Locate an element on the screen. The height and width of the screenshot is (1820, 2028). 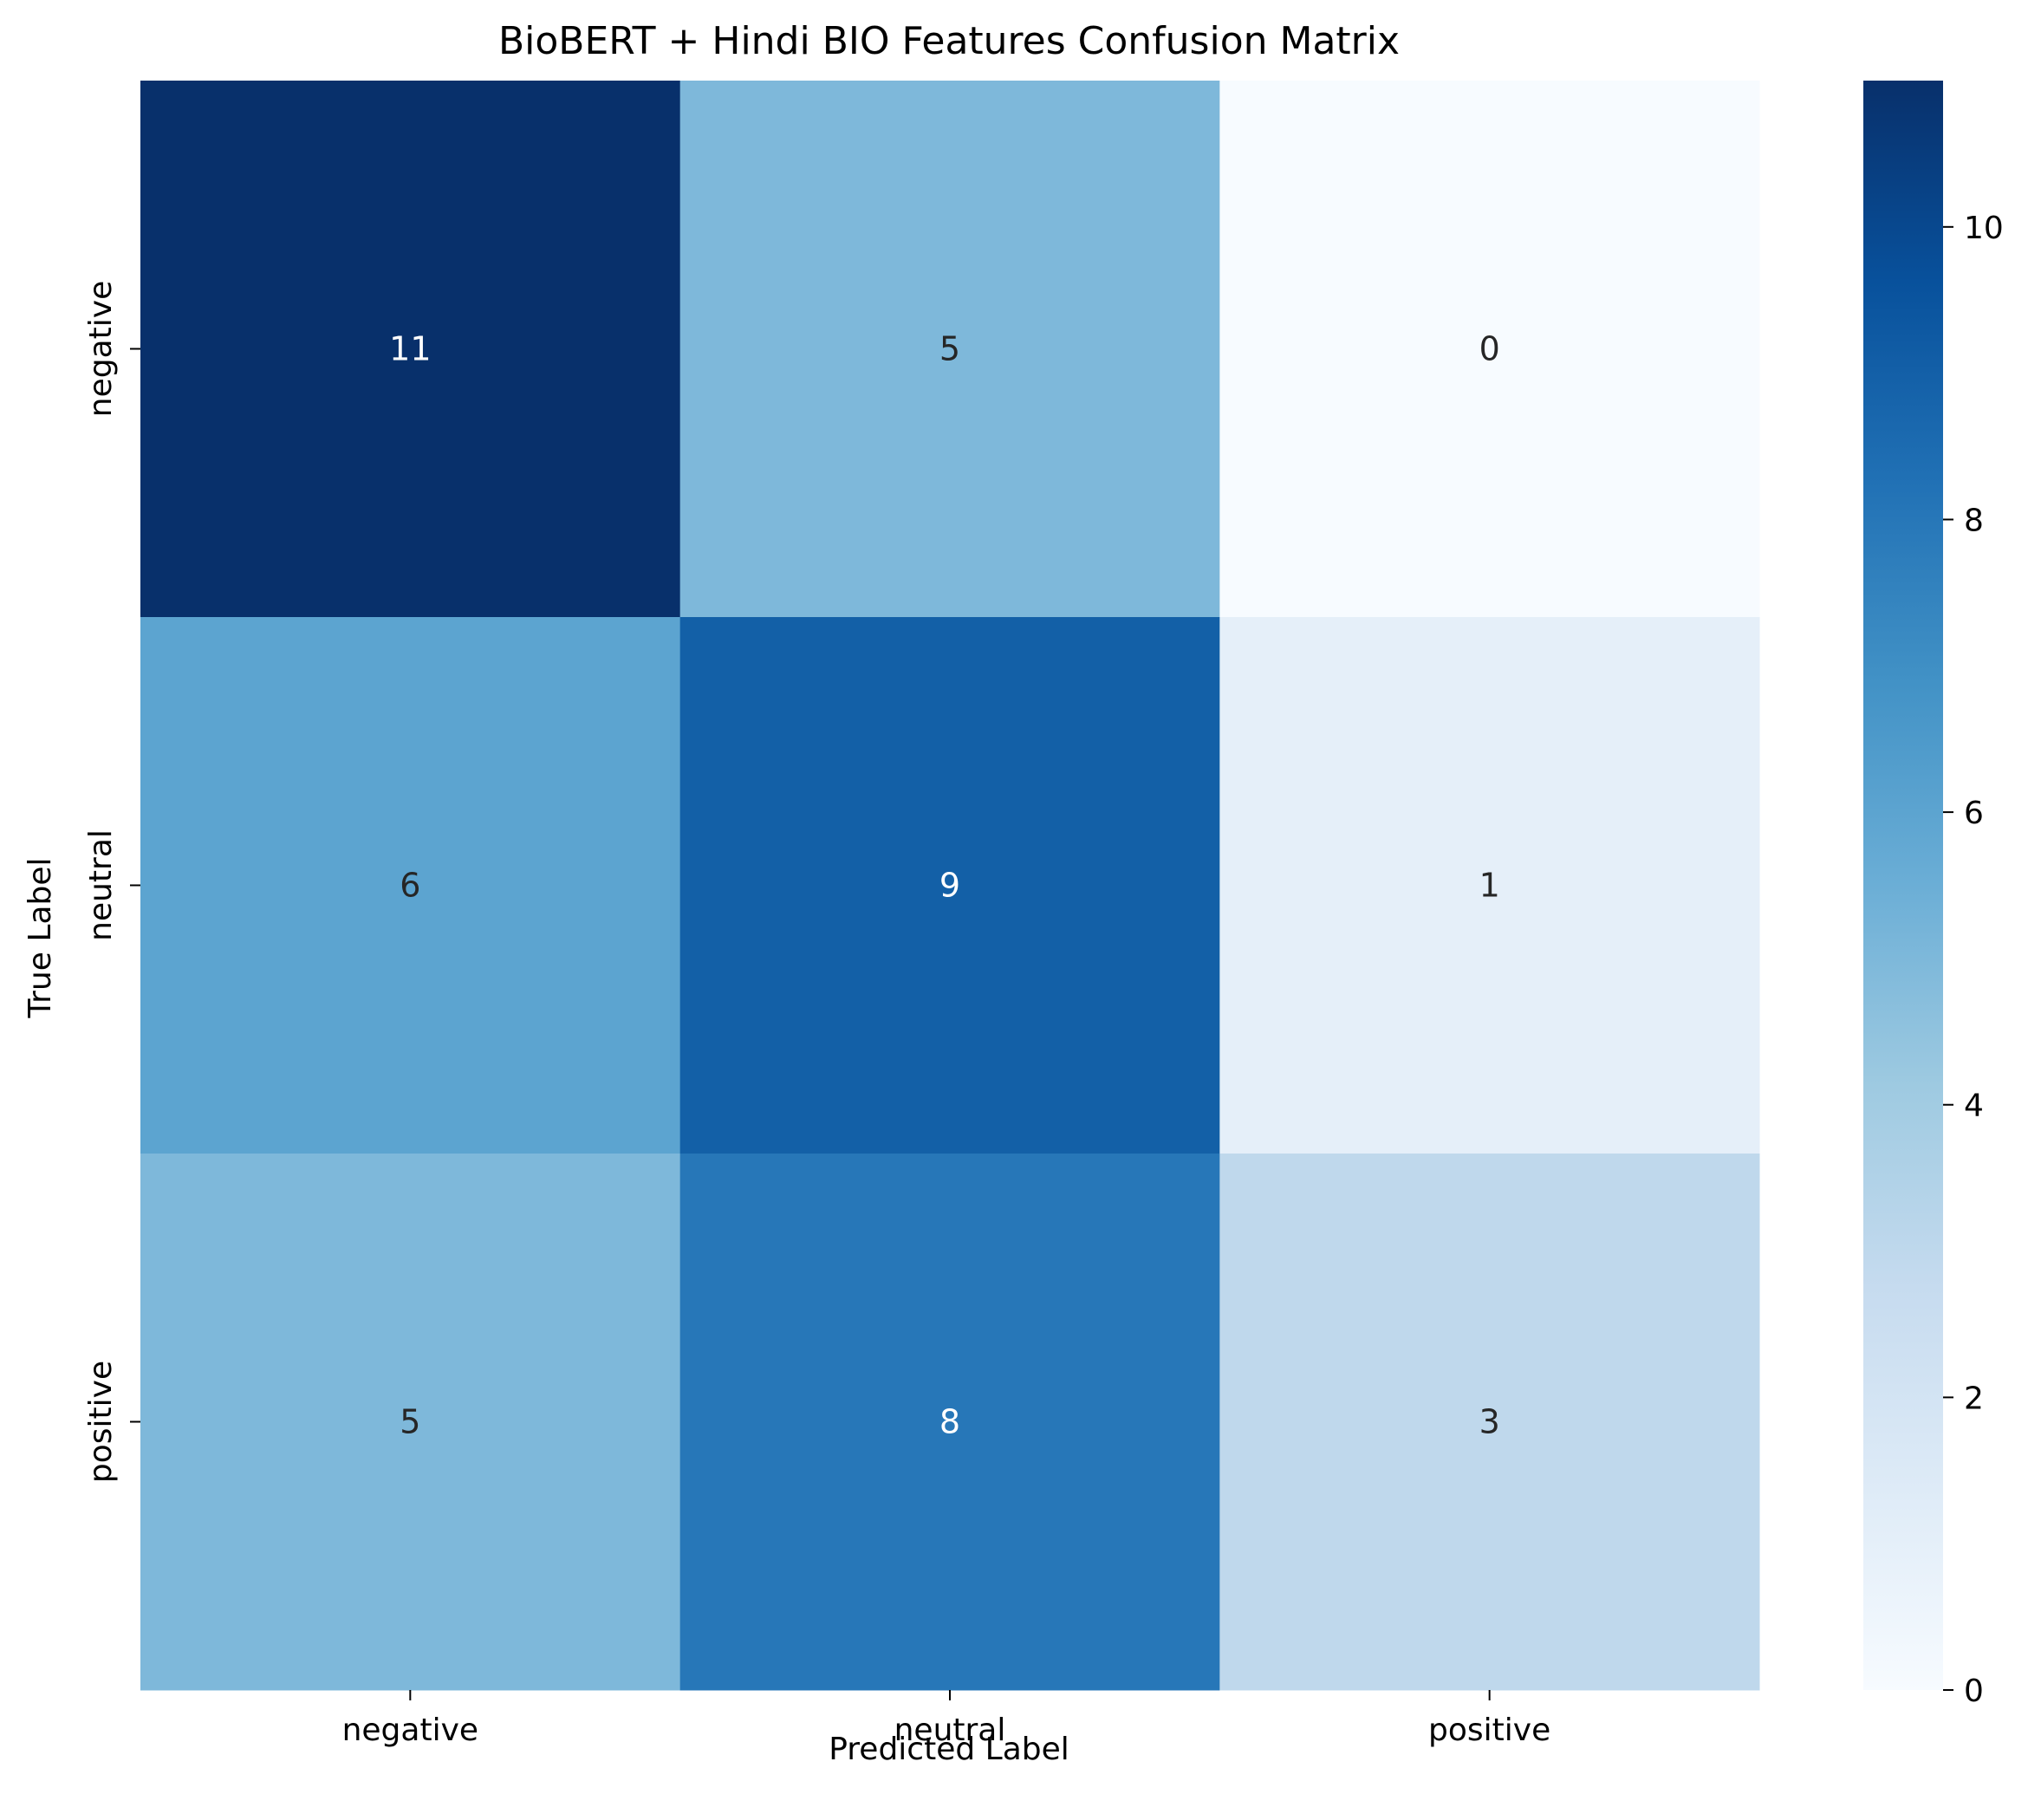
cell-value-label: 1 is located at coordinates (1489, 886).